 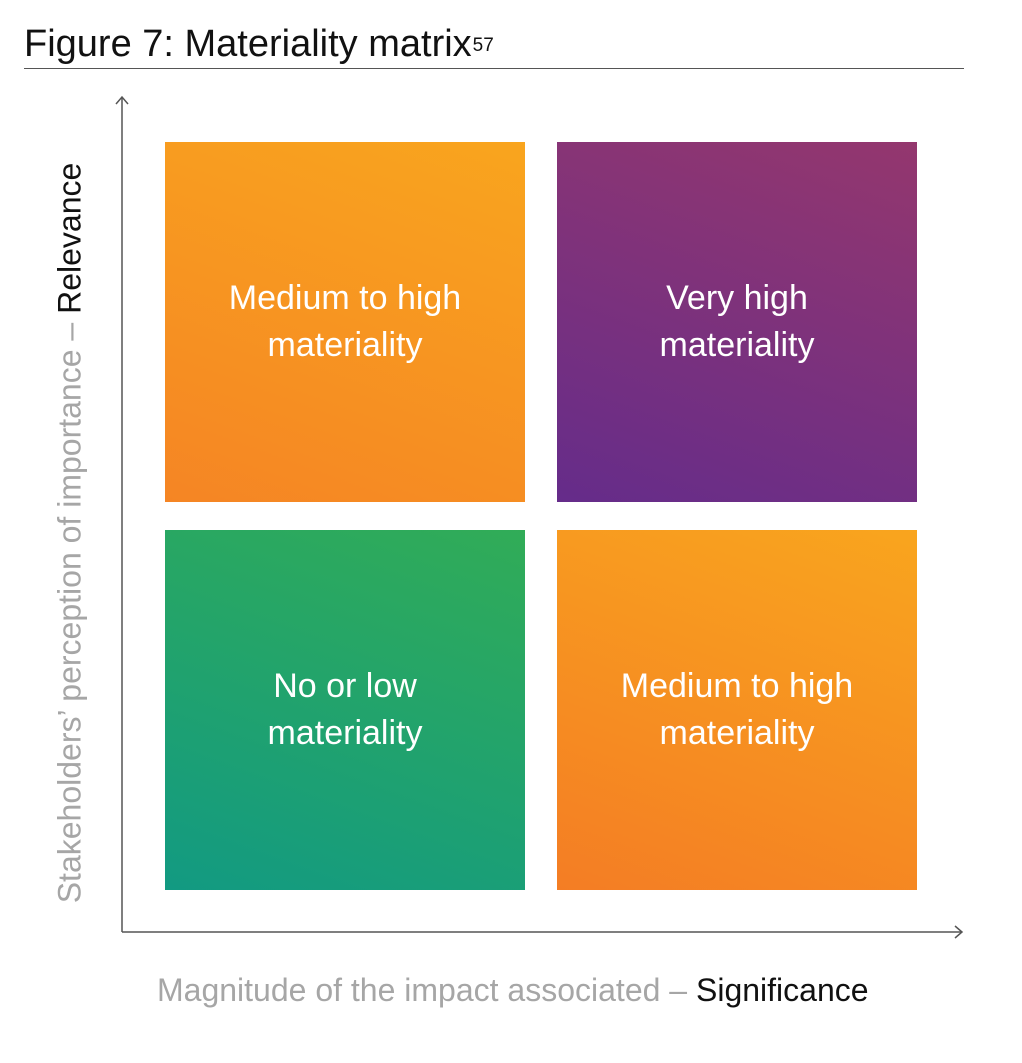 I want to click on quadrant-top-left: Medium to high materiality, so click(x=345, y=322).